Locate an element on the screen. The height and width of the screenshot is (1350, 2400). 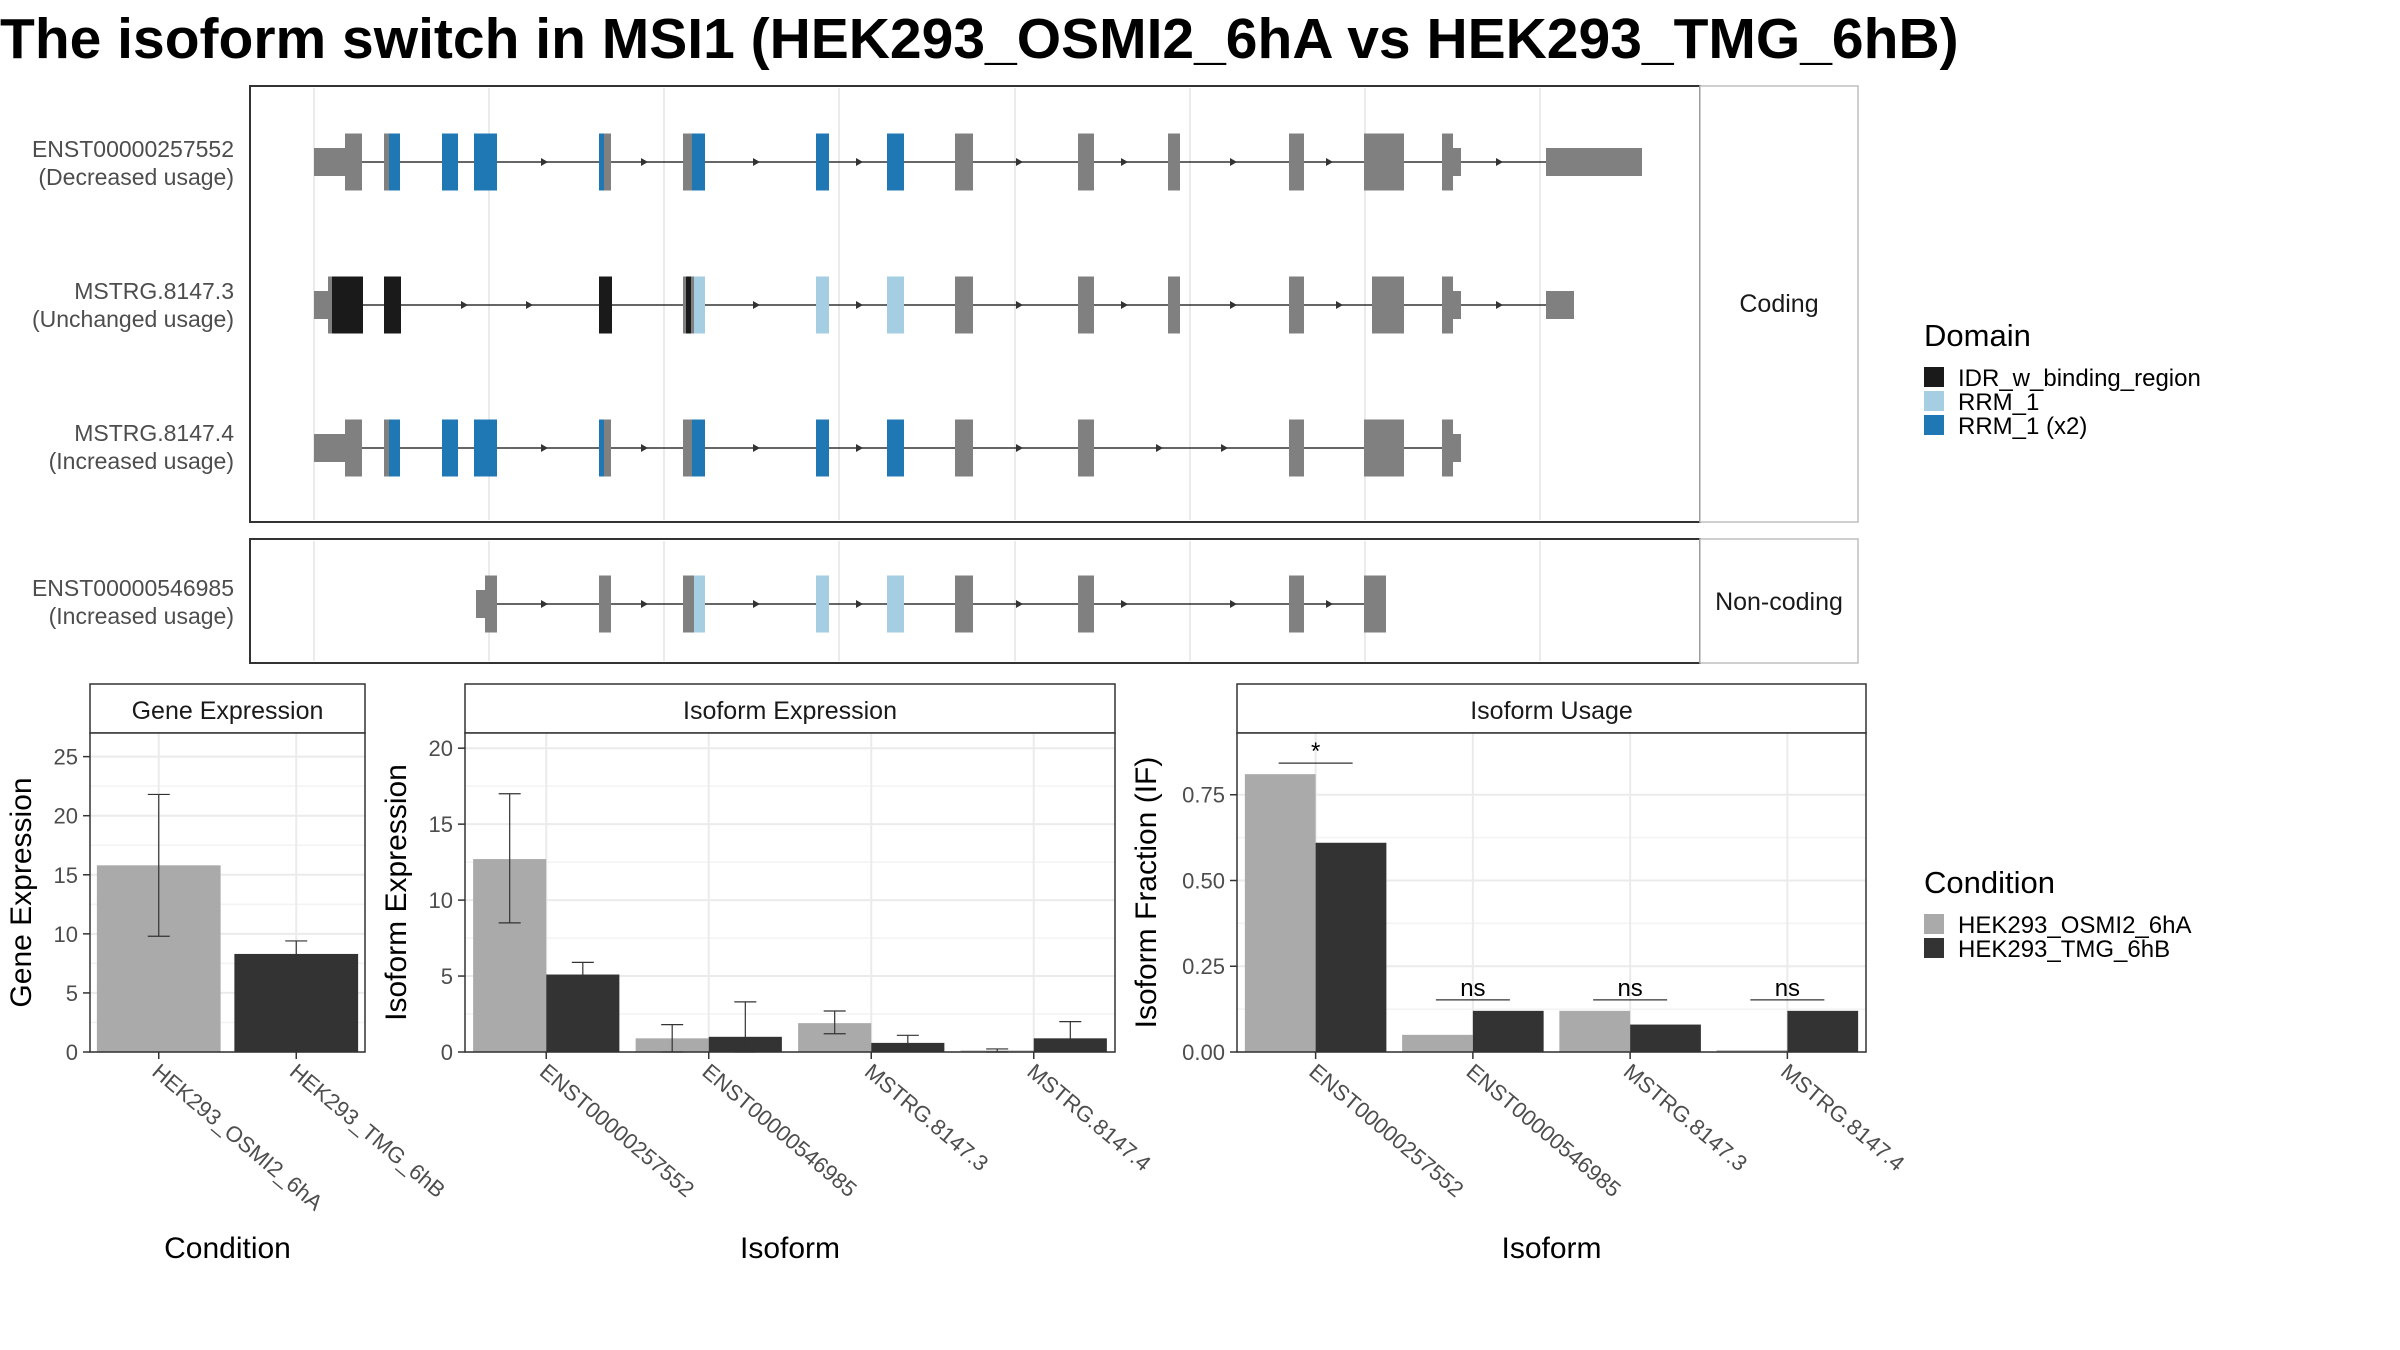
noncoding-isoform-labels: ENST00000546985 (Increased usage) is located at coordinates (133, 602).